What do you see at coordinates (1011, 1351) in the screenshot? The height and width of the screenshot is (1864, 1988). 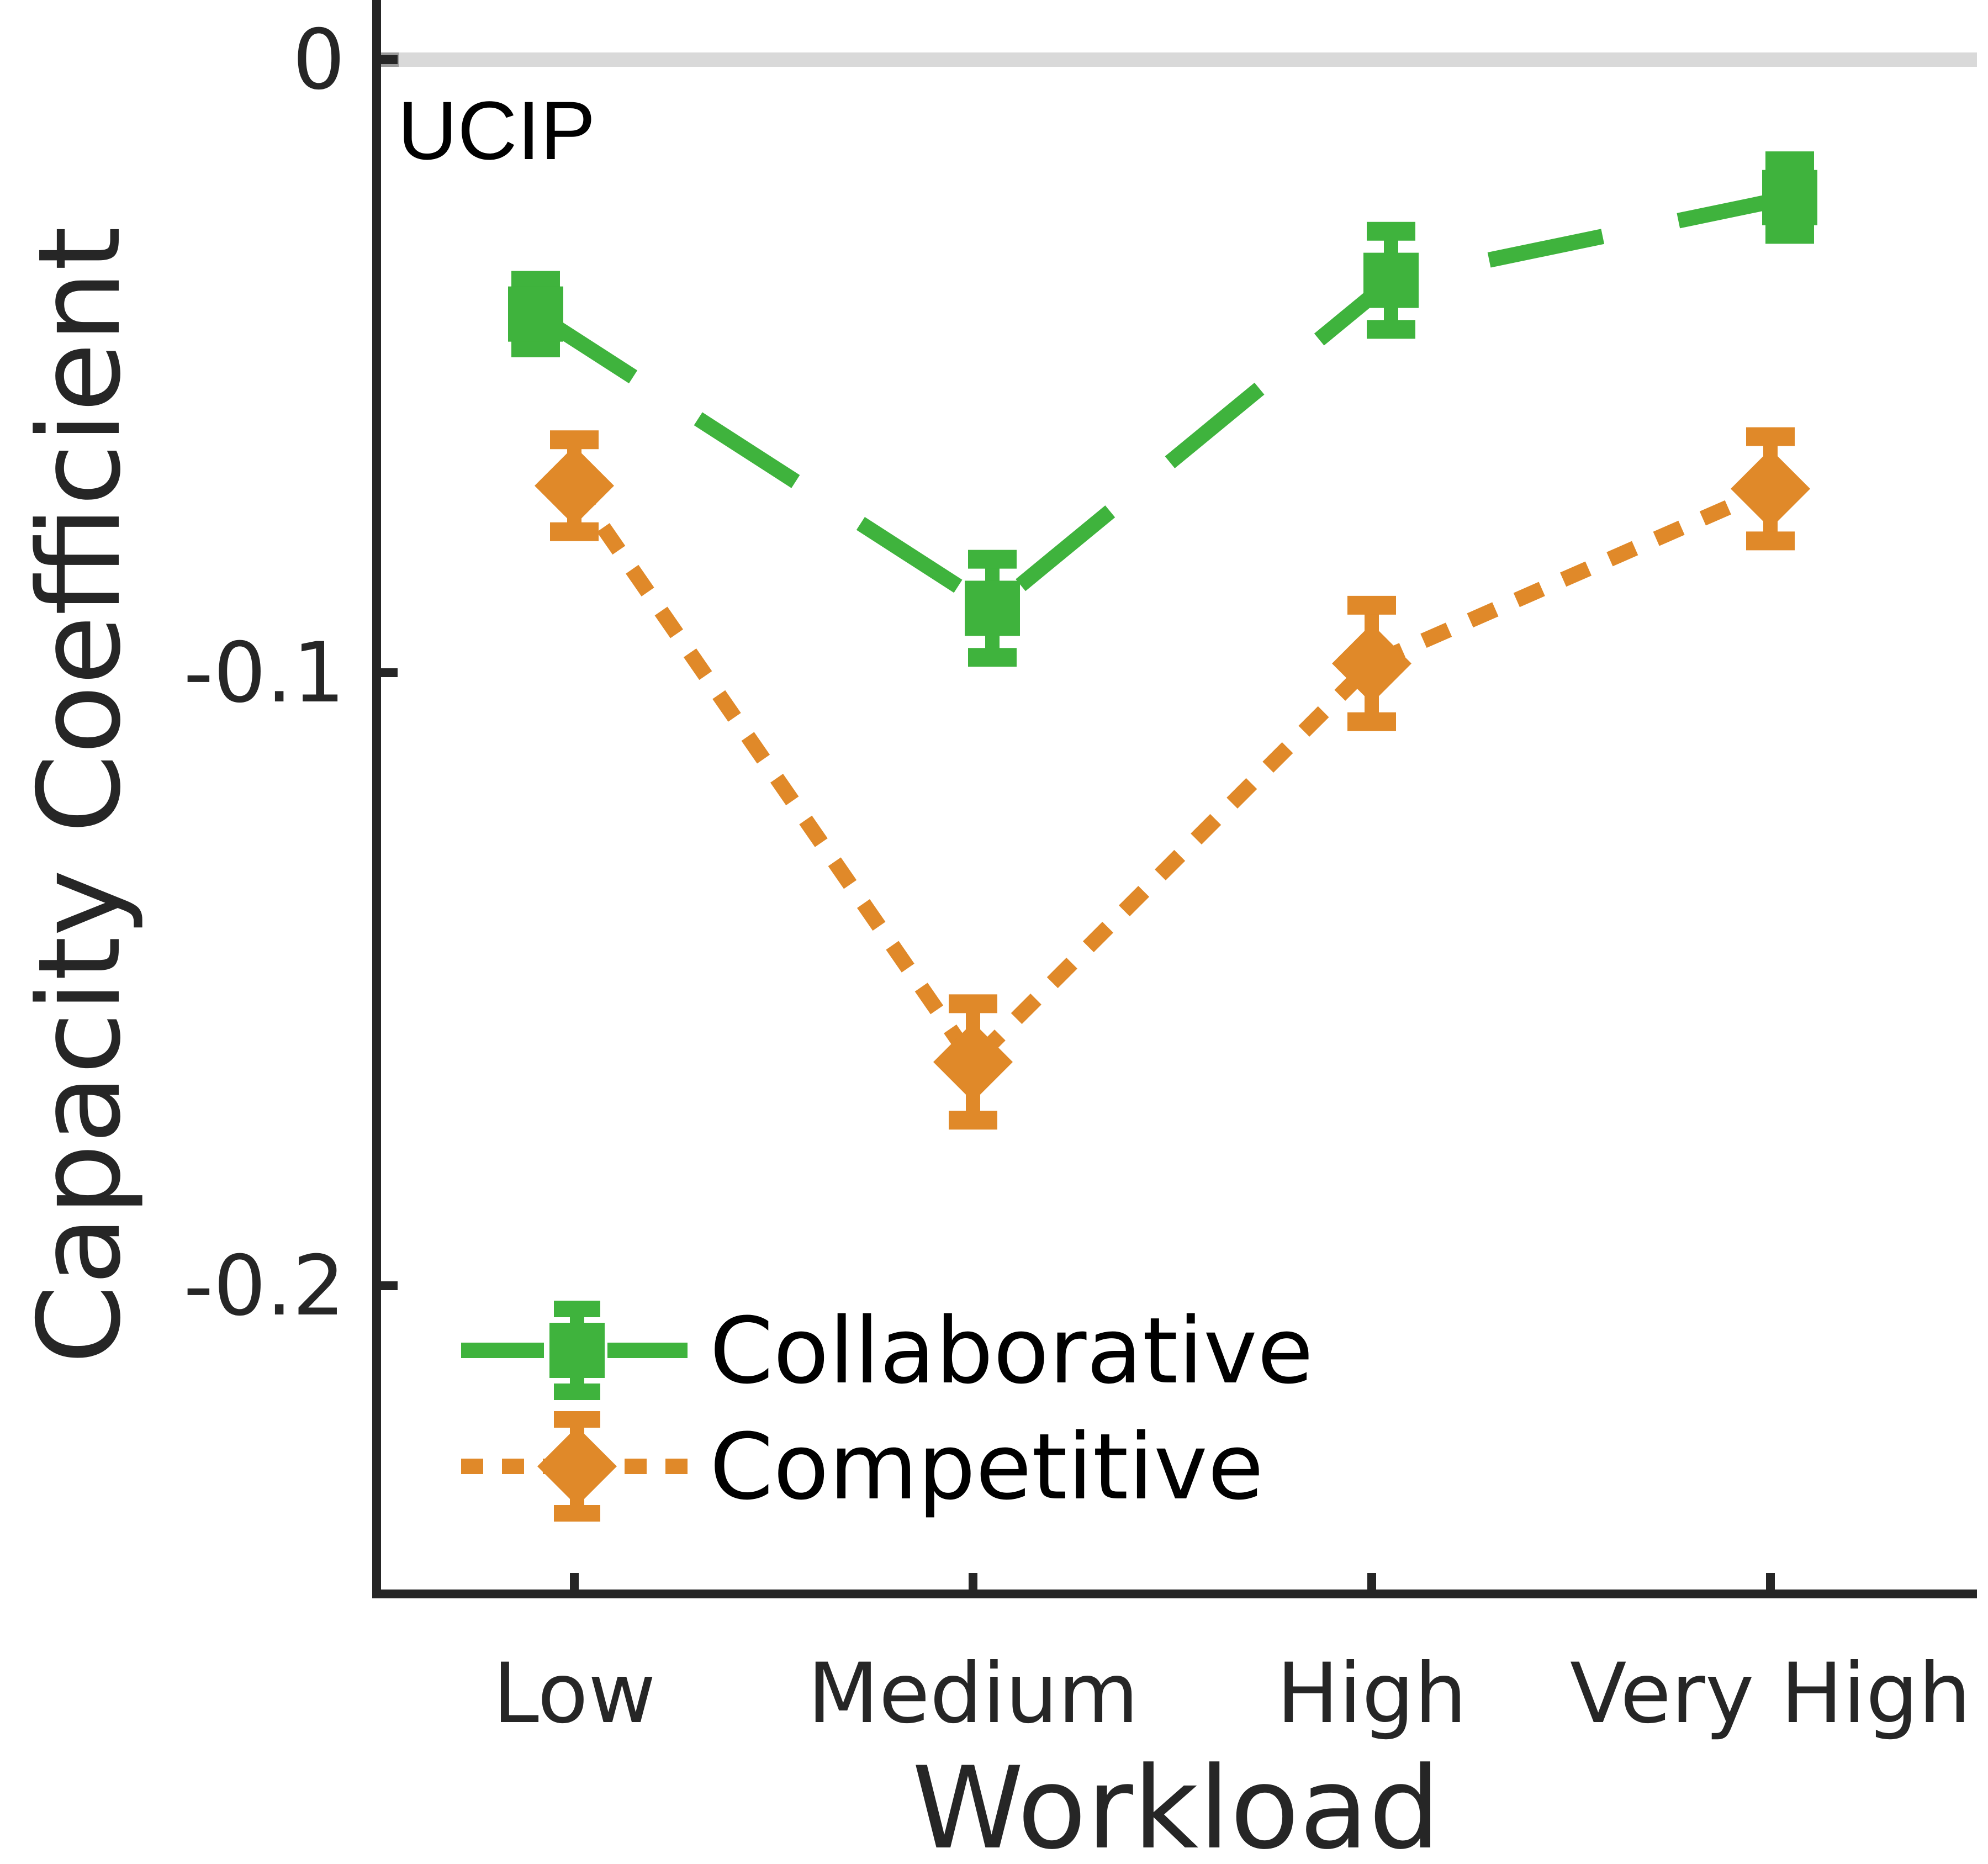 I see `legend-label-collaborative: Collaborative` at bounding box center [1011, 1351].